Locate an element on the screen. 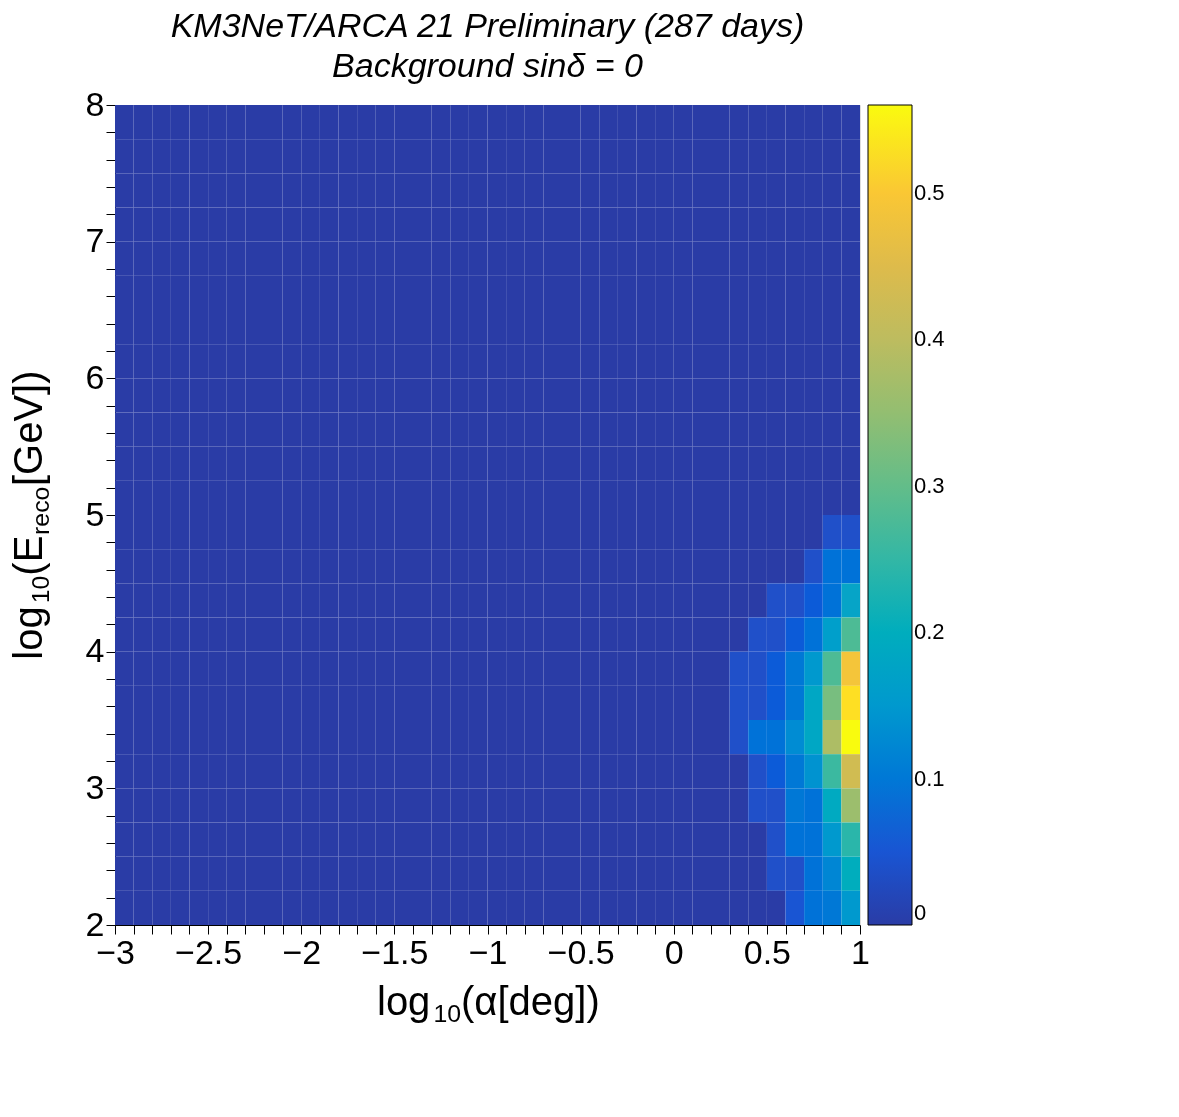 The height and width of the screenshot is (1117, 1179). color-bar-label: 0.5 is located at coordinates (929, 192).